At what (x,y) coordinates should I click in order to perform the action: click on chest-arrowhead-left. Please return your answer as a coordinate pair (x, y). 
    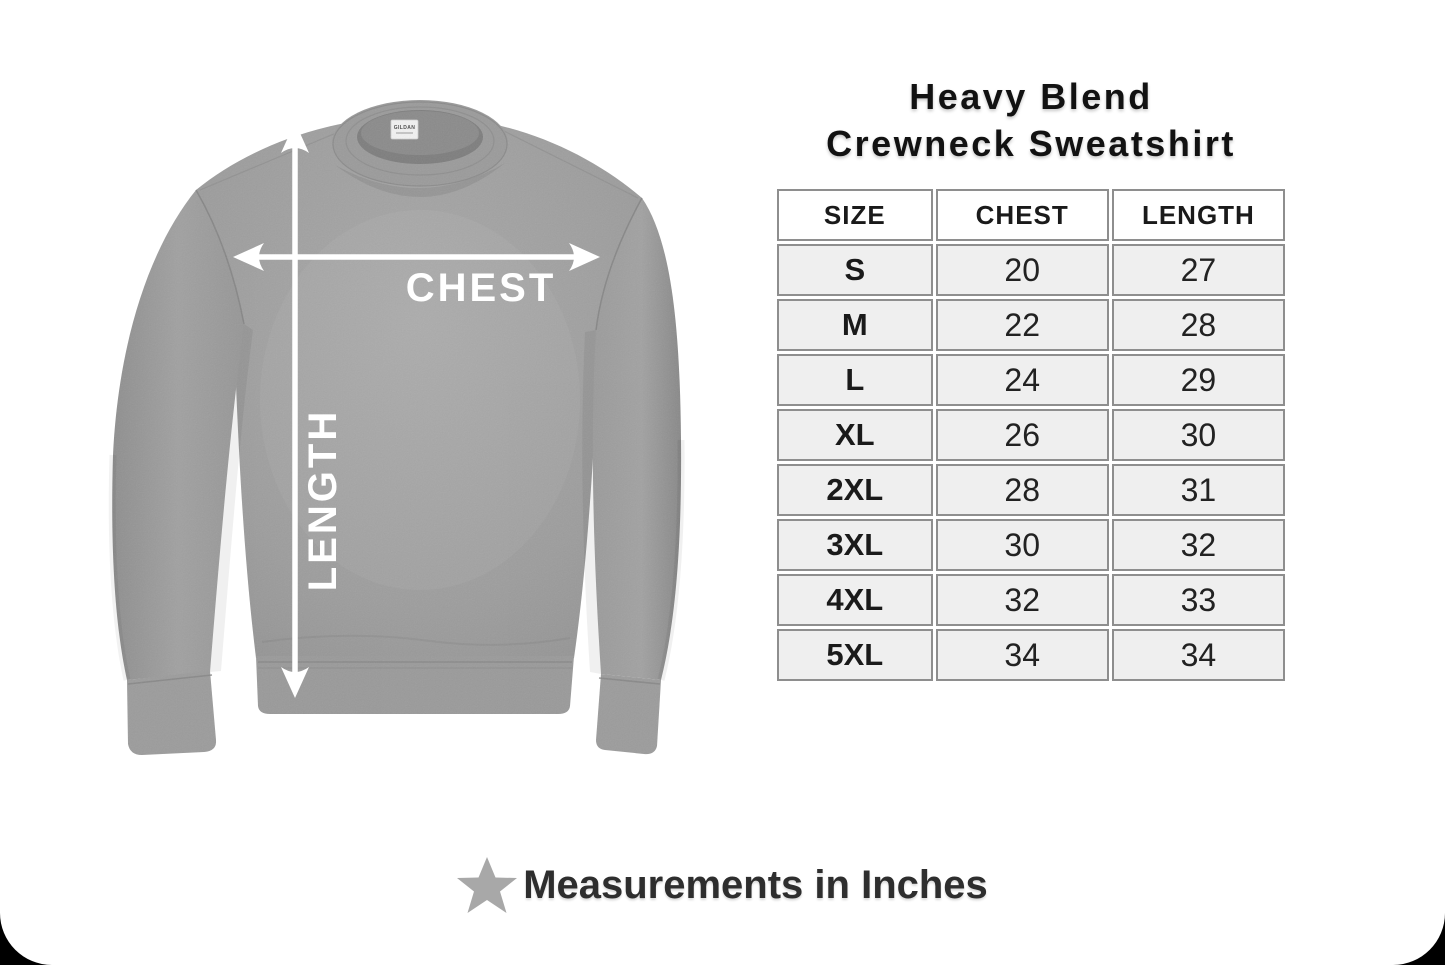
    Looking at the image, I should click on (248, 257).